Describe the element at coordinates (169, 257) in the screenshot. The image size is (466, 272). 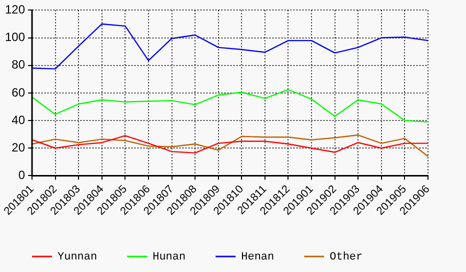
I see `legend-label: Hunan` at that location.